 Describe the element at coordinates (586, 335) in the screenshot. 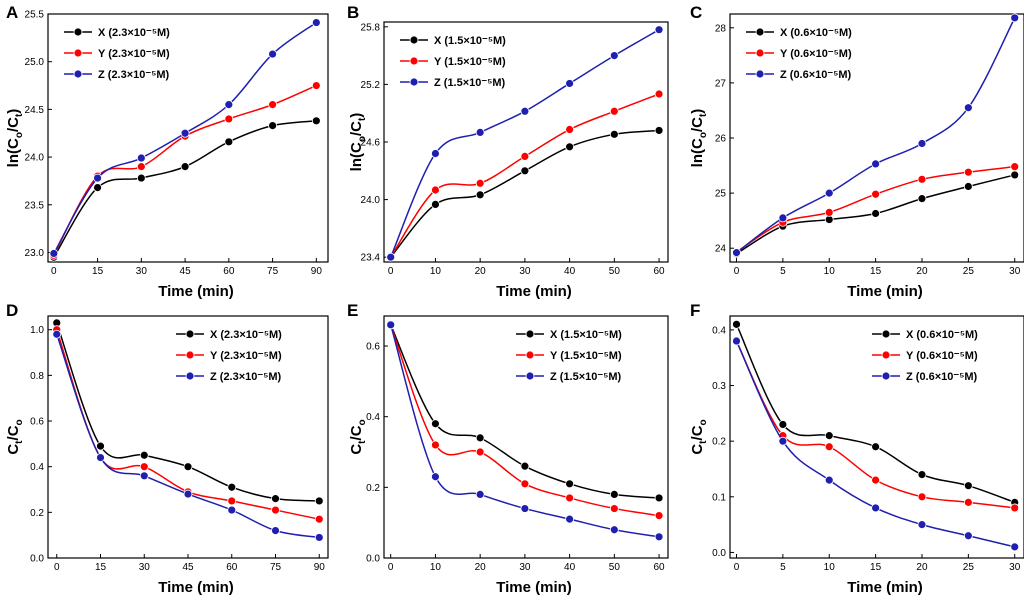

I see `legend-label-x: X (1.5×10⁻⁵M)` at that location.